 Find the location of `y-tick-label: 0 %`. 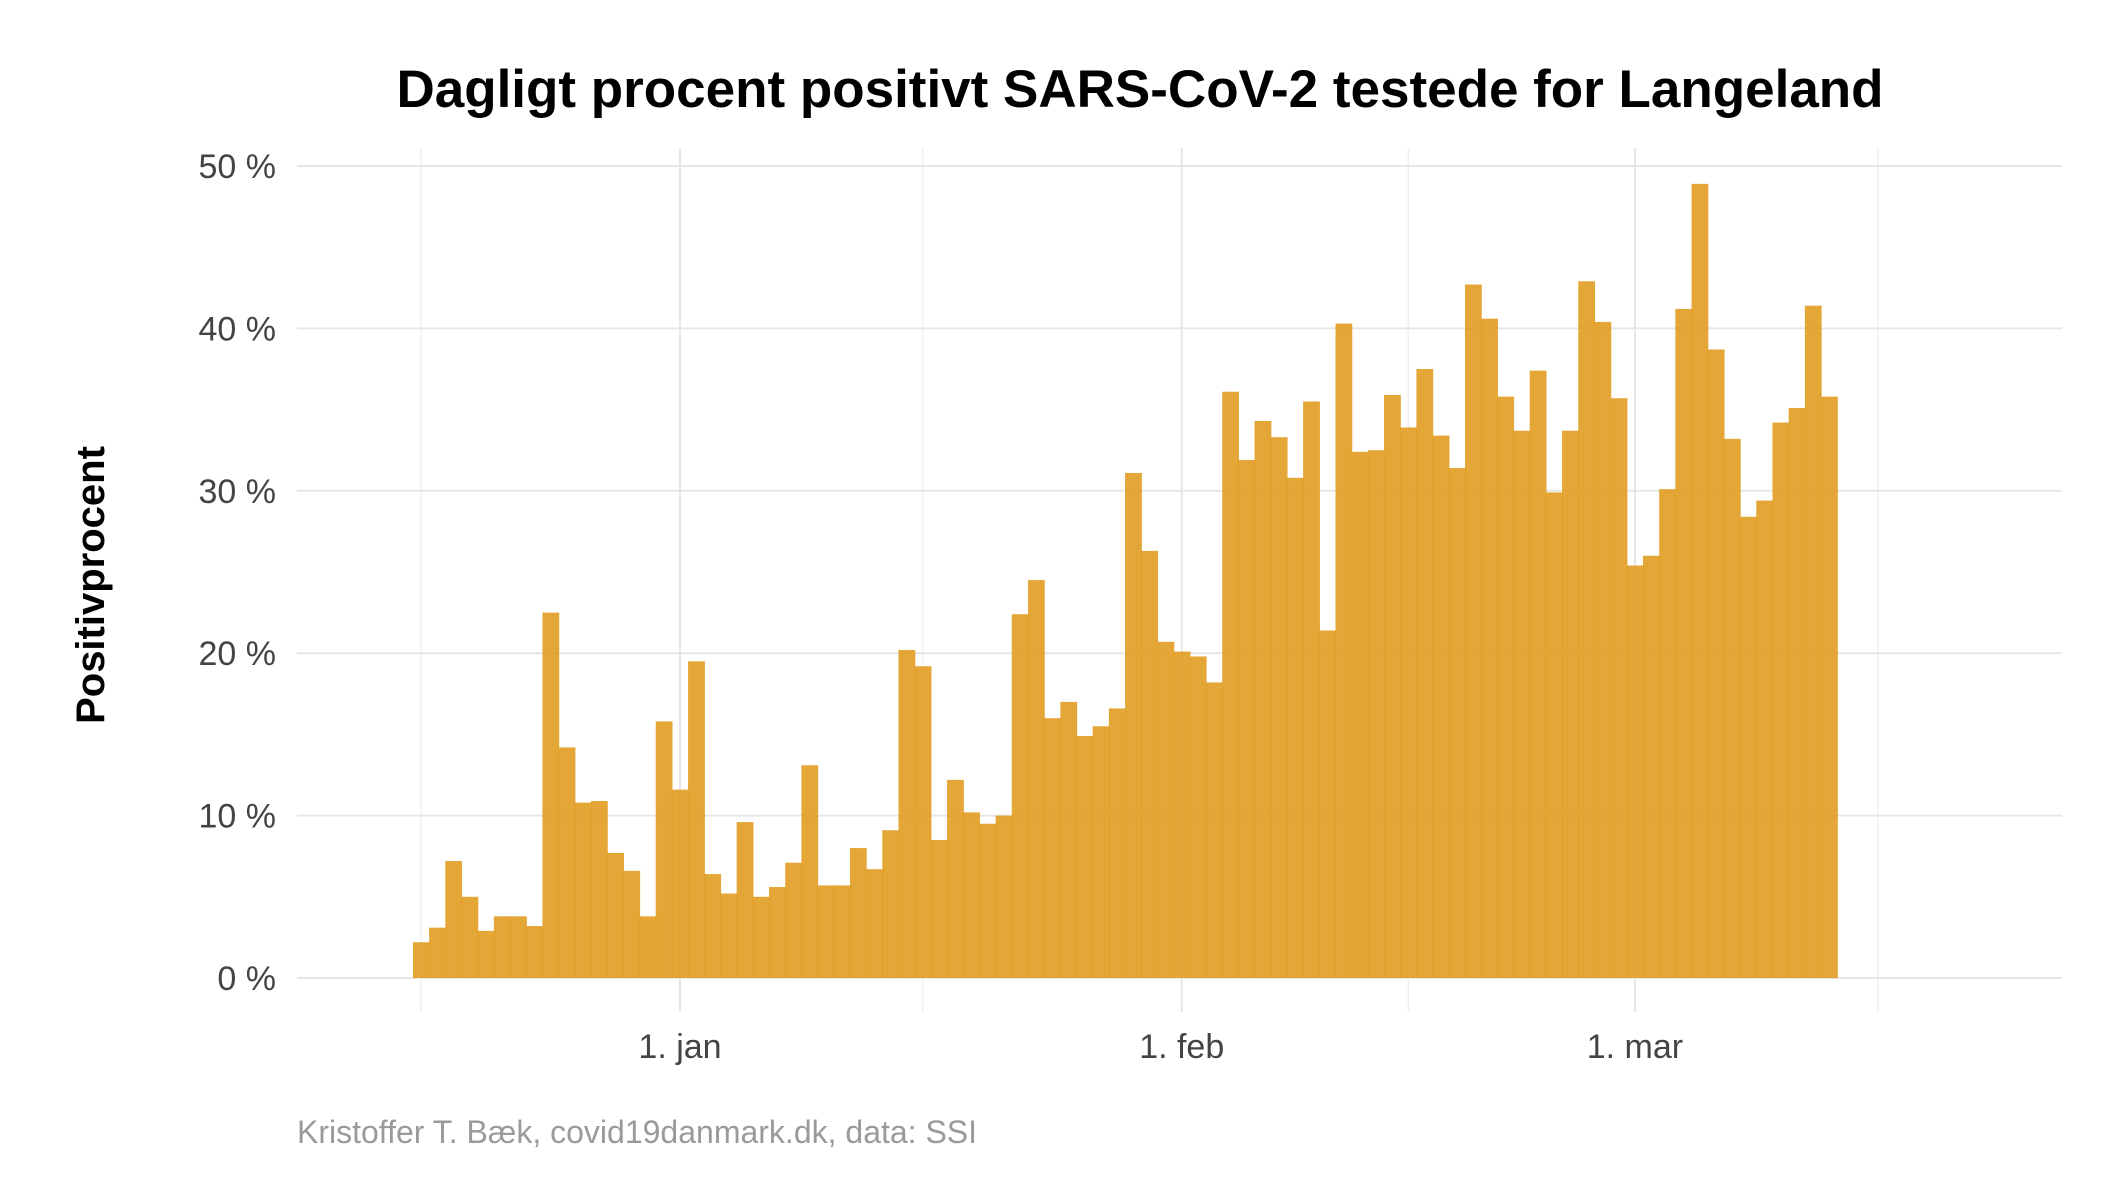

y-tick-label: 0 % is located at coordinates (246, 979).